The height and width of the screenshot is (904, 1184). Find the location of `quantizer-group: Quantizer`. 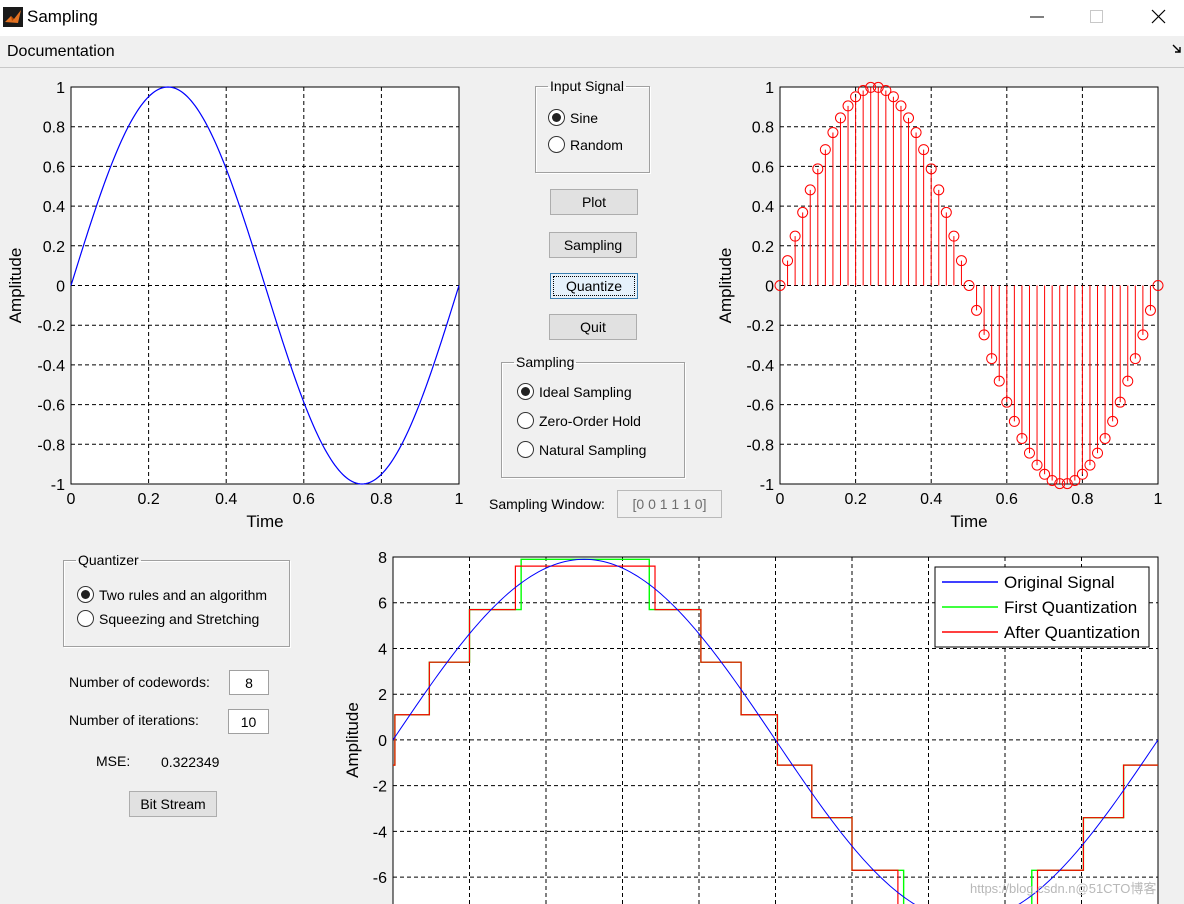

quantizer-group: Quantizer is located at coordinates (176, 600).